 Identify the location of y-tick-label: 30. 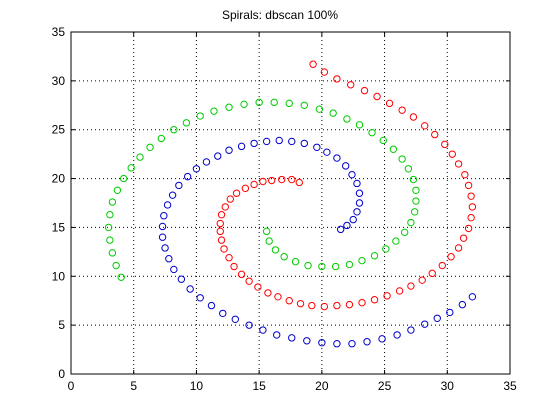
(59, 81).